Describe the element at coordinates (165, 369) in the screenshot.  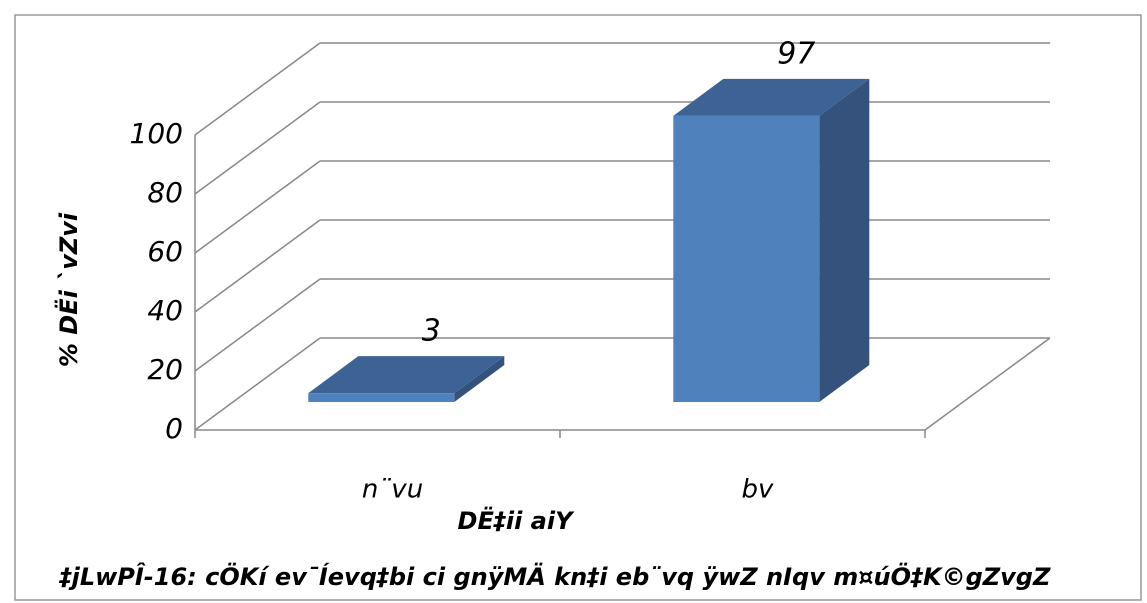
I see `y-tick-label: 20` at that location.